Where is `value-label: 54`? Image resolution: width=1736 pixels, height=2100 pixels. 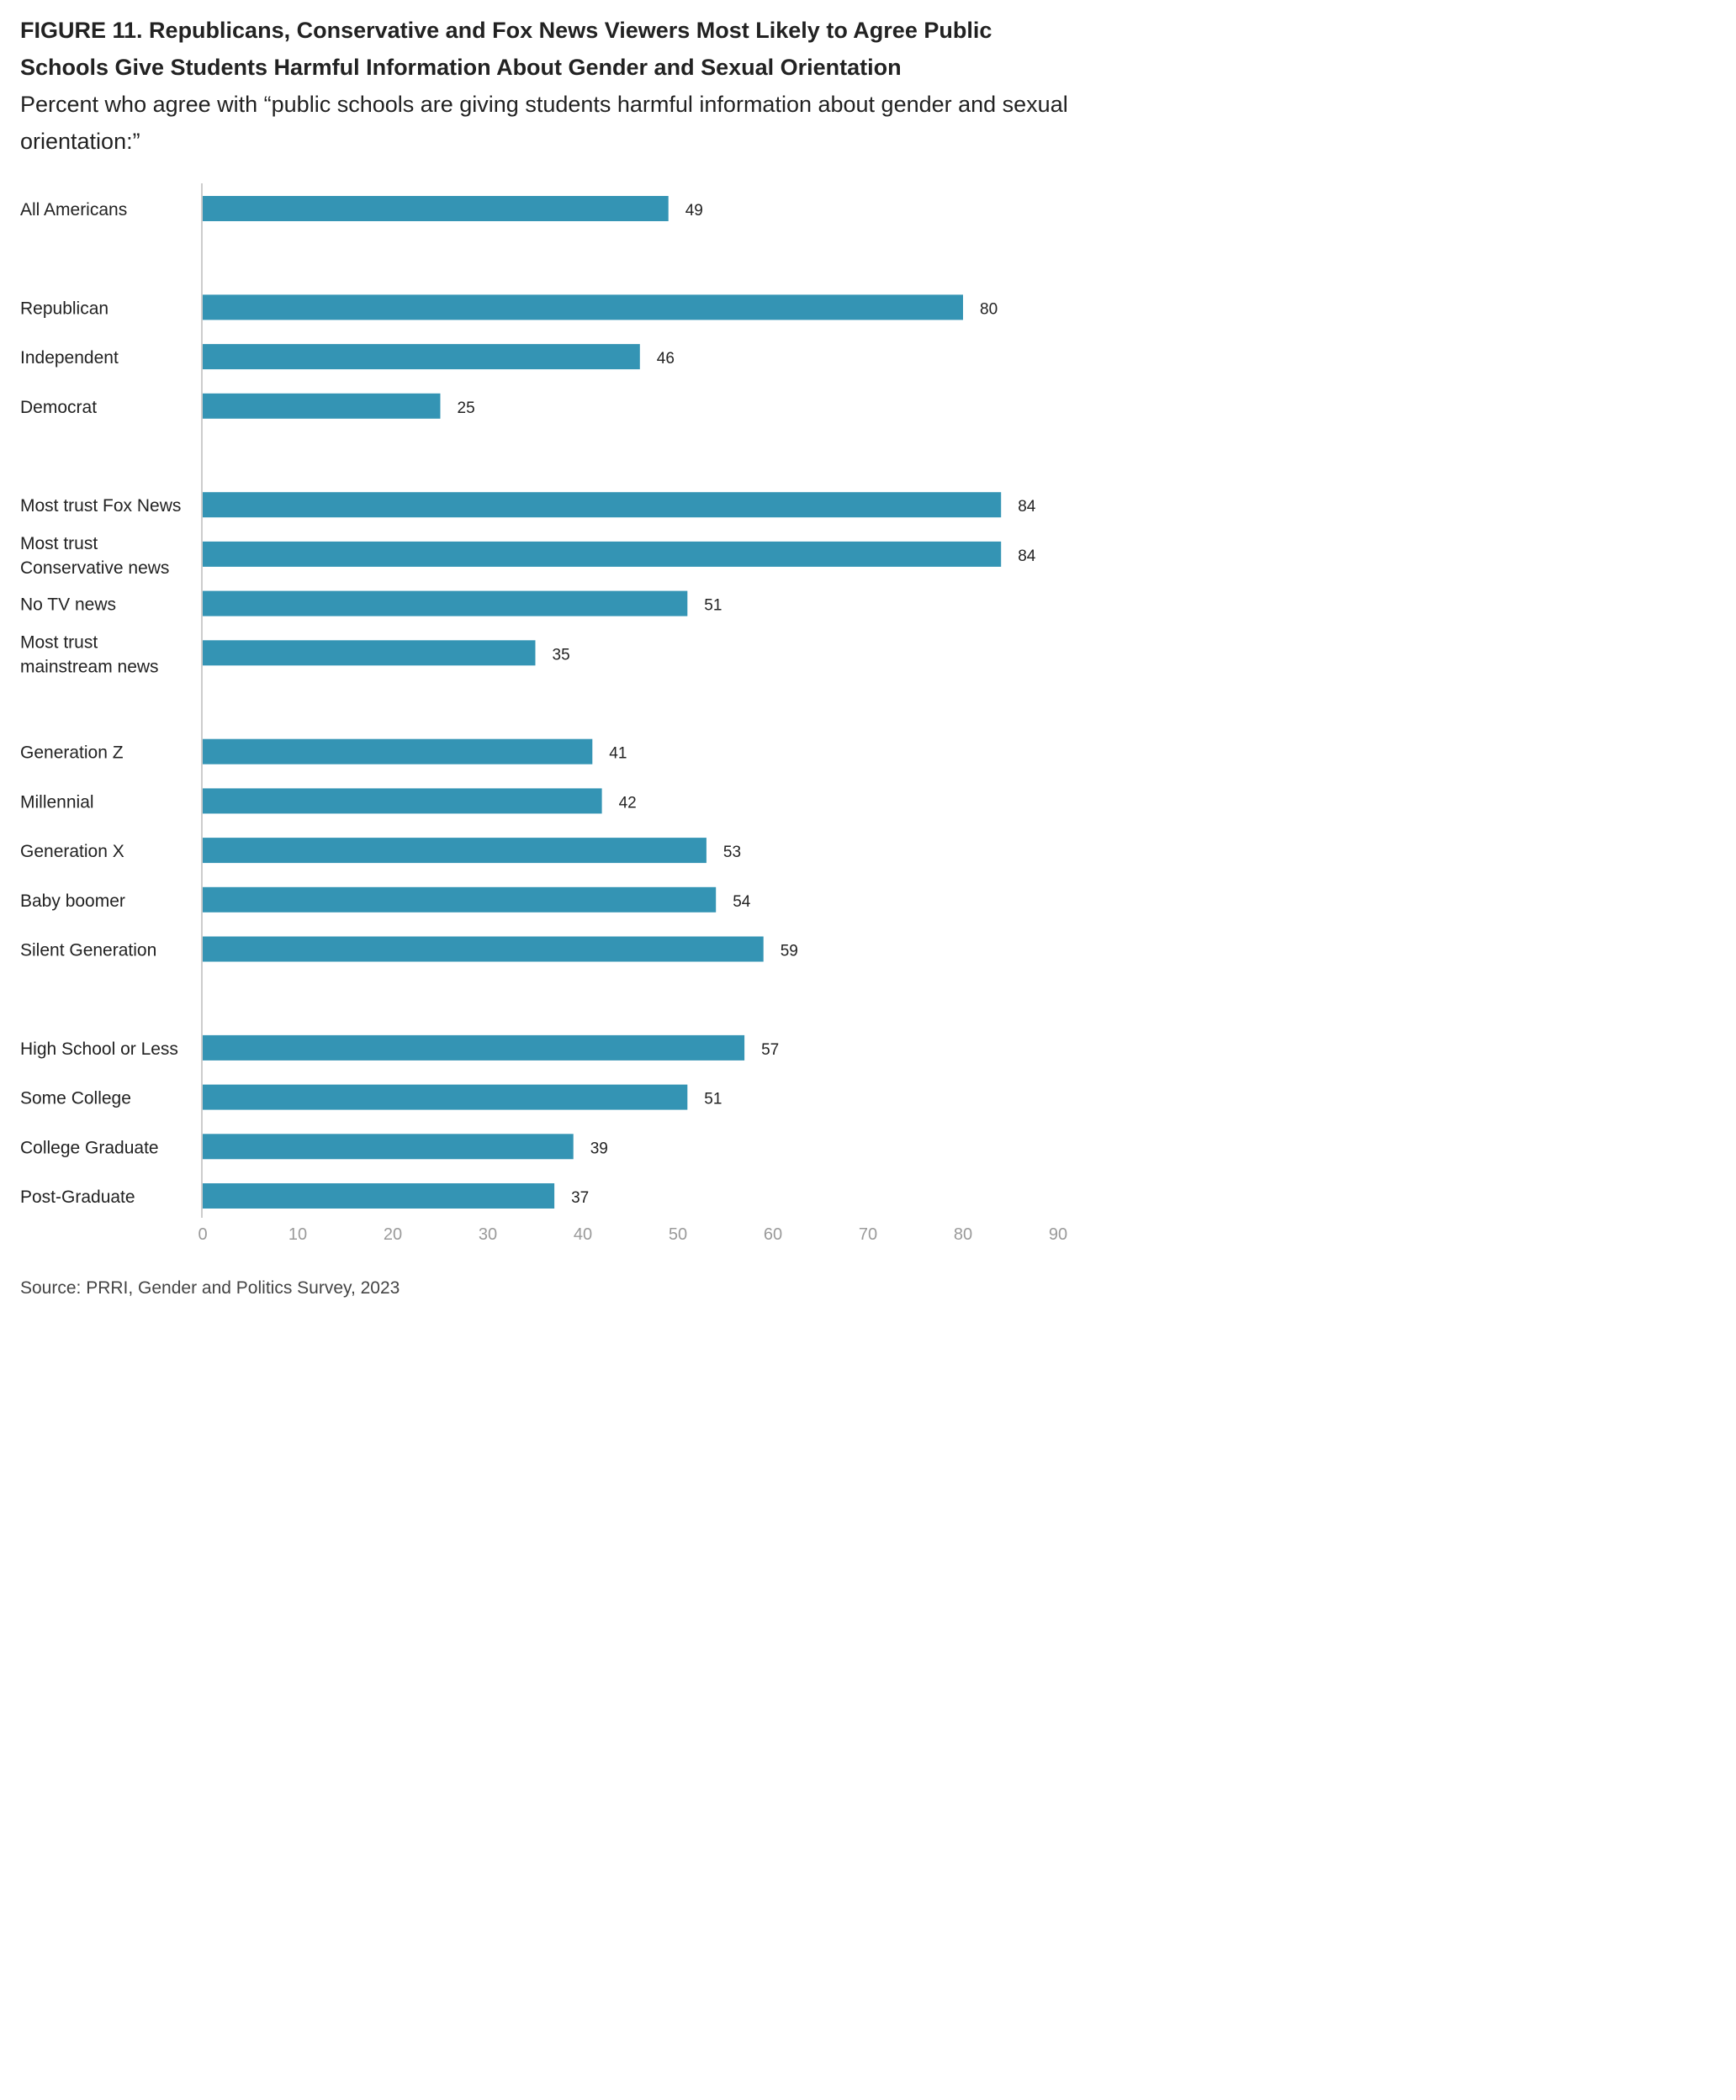
value-label: 54 is located at coordinates (742, 902).